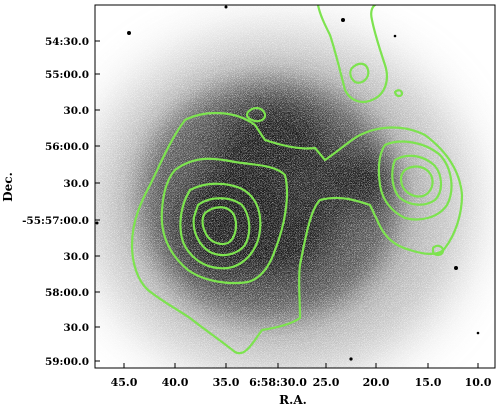  I want to click on x-axis-label: R.A., so click(293, 400).